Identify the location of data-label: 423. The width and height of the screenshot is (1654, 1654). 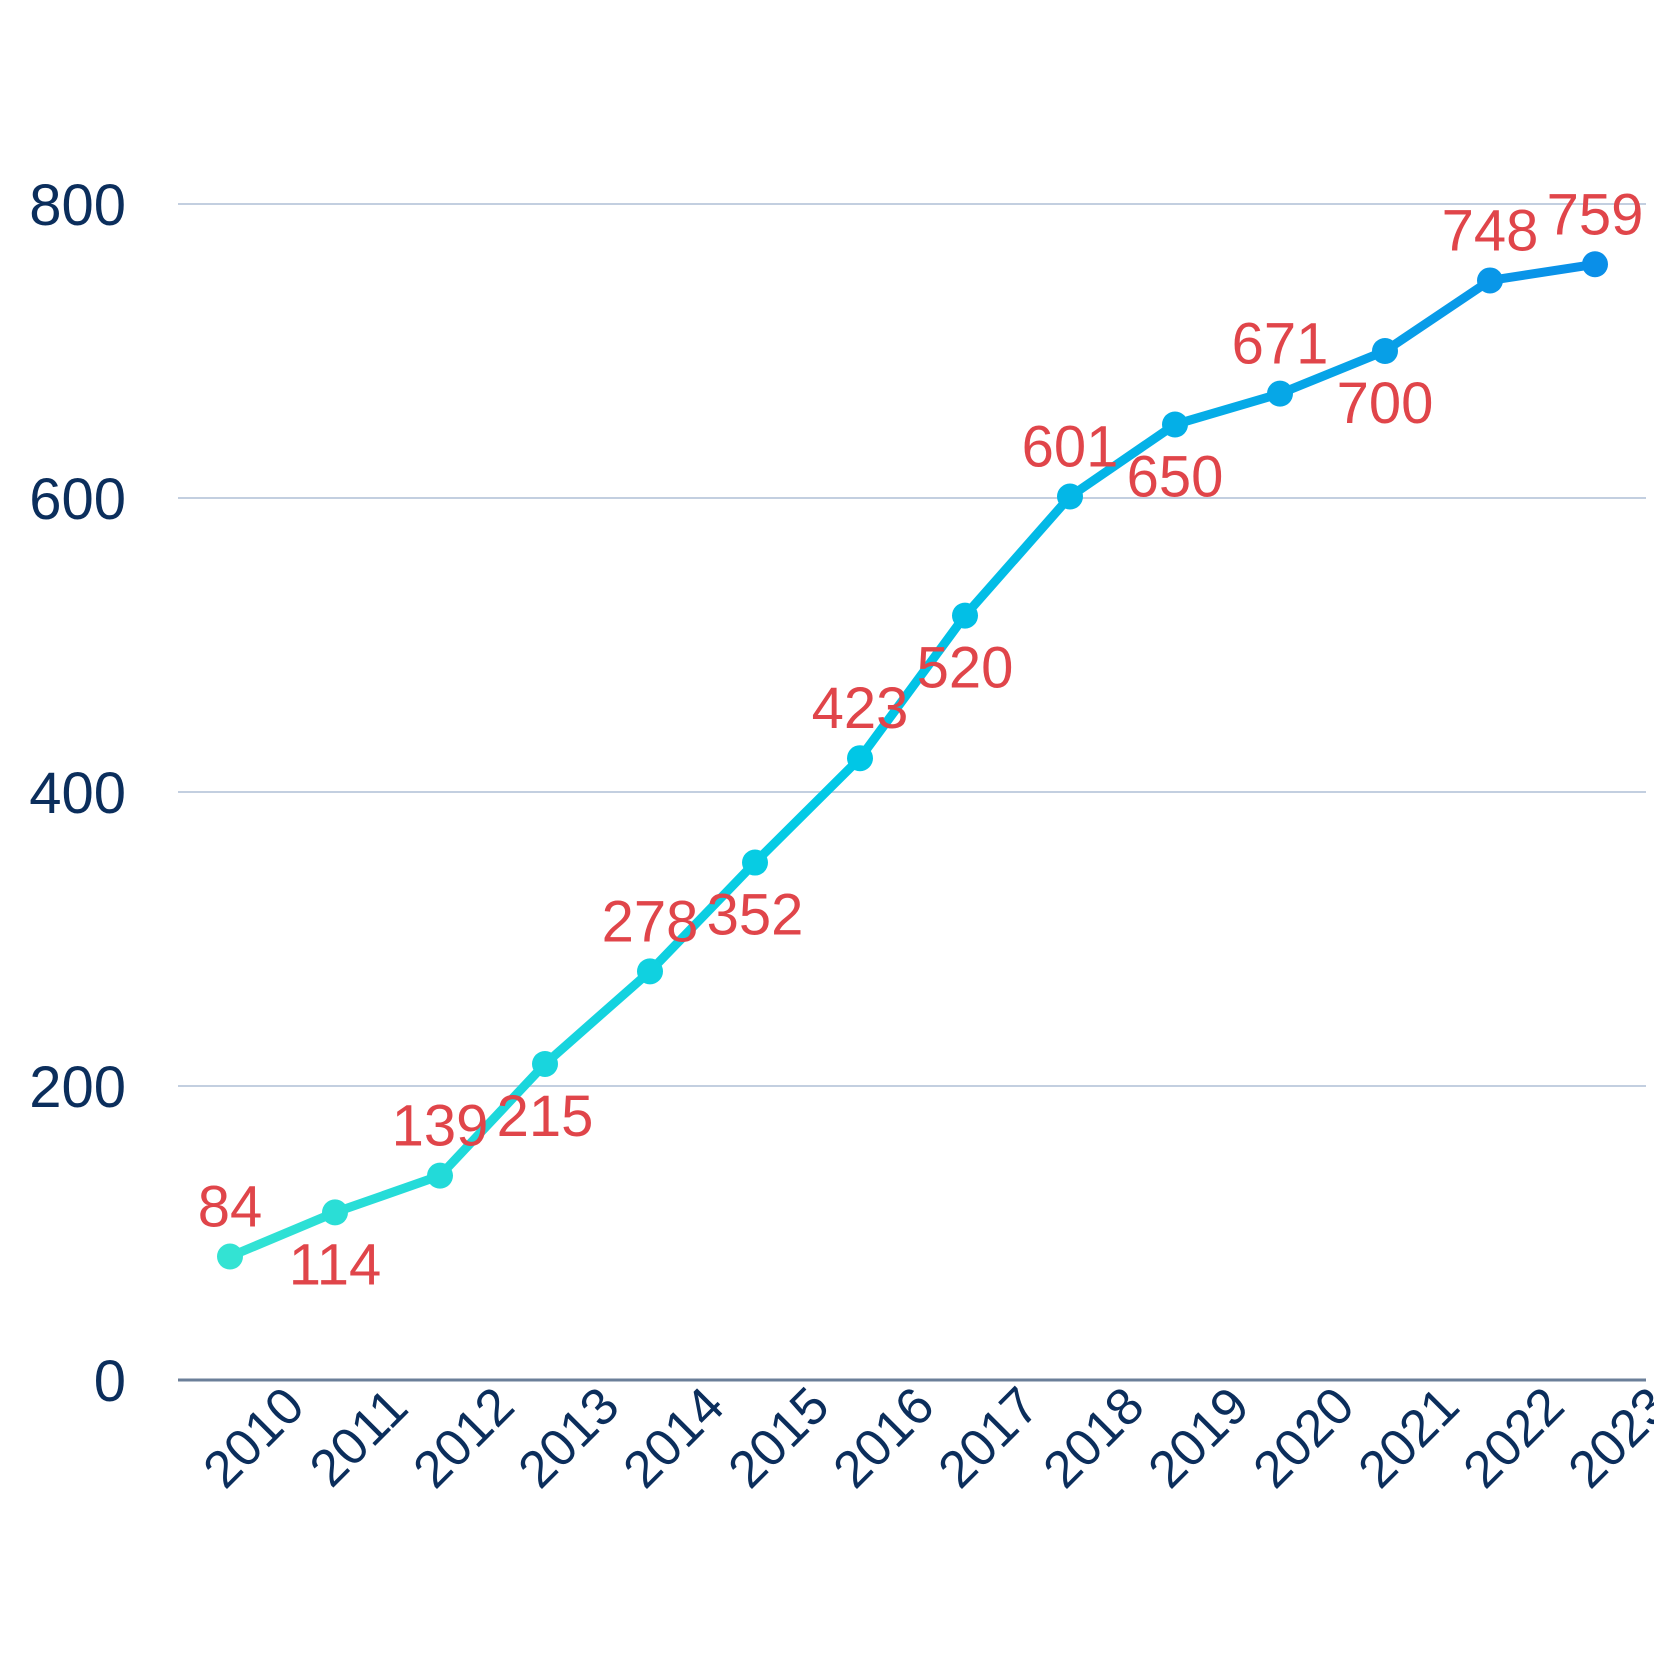
(860, 708).